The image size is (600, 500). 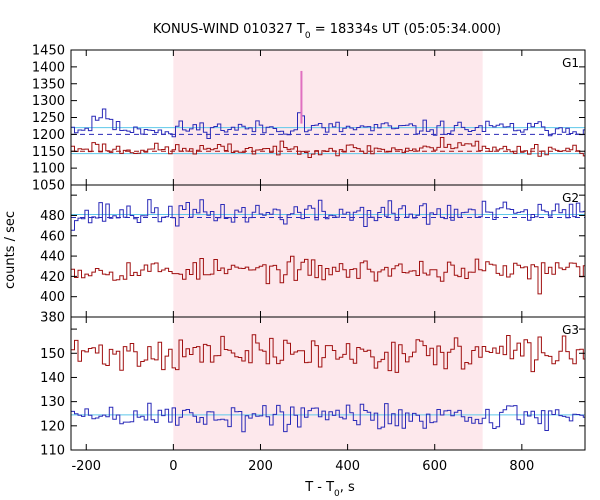 I want to click on y-tick-label: 1050, so click(x=48, y=186).